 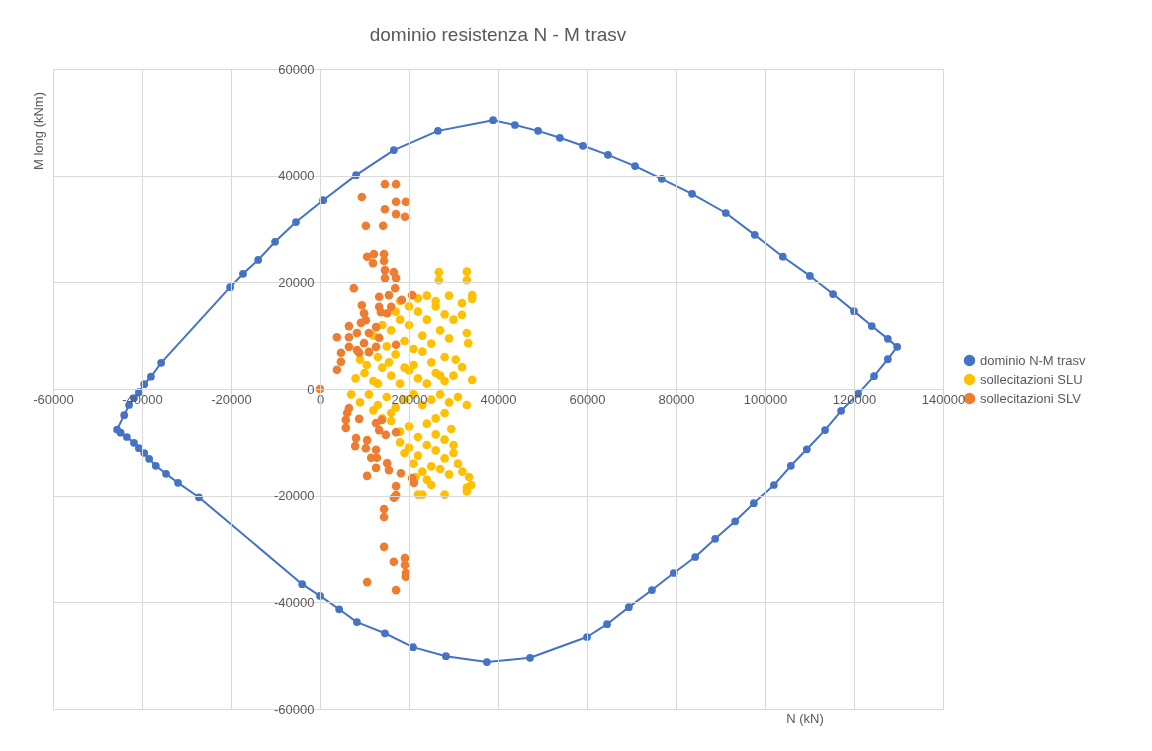 I want to click on x-tick-label: -60000, so click(x=53, y=399).